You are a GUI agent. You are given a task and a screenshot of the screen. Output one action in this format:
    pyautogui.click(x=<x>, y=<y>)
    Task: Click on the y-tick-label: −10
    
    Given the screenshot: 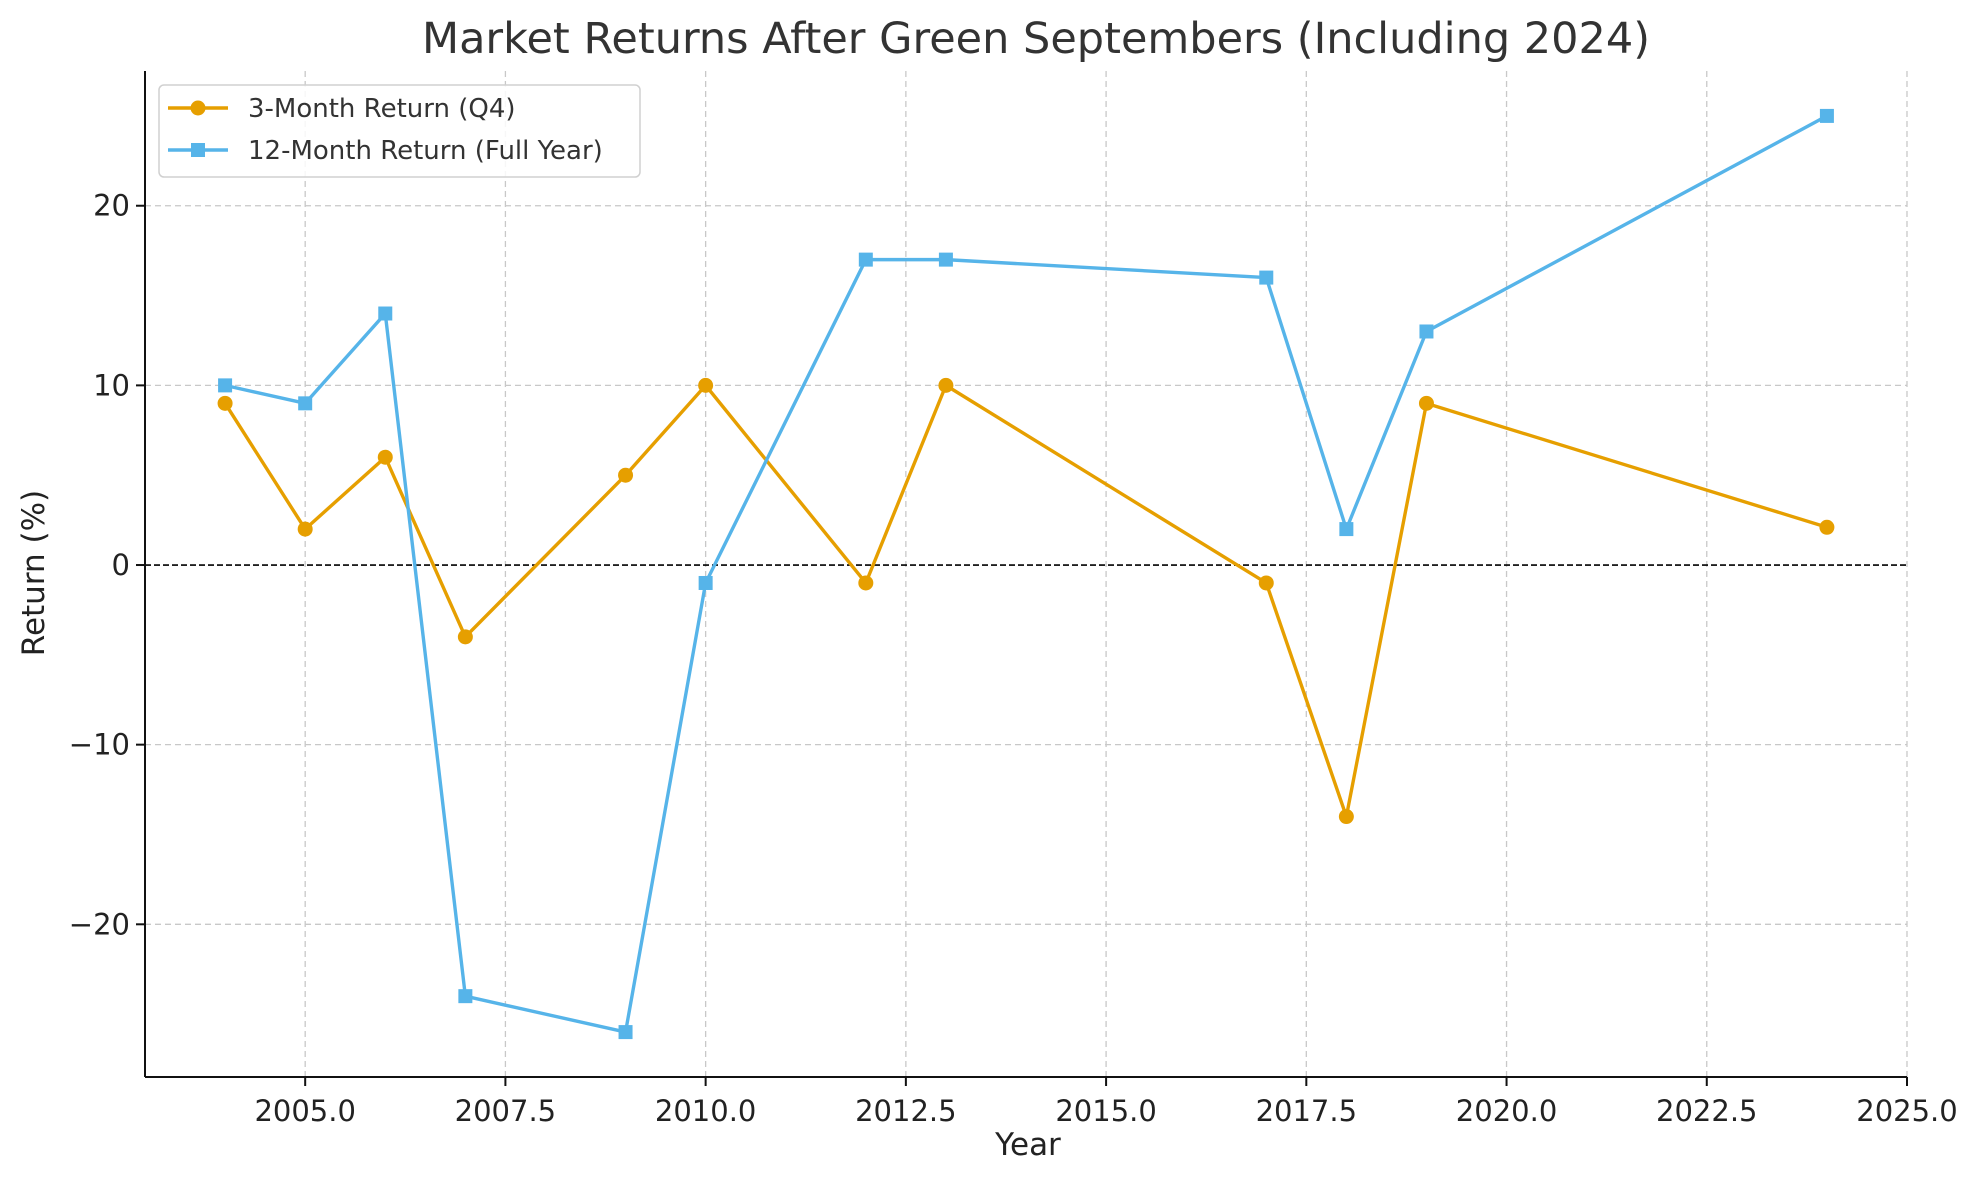 What is the action you would take?
    pyautogui.click(x=99, y=745)
    